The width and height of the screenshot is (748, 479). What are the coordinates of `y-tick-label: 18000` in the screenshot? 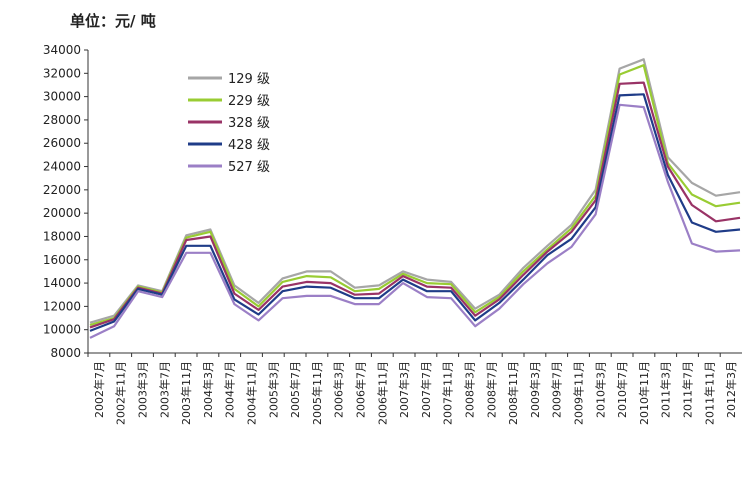 It's located at (62, 236).